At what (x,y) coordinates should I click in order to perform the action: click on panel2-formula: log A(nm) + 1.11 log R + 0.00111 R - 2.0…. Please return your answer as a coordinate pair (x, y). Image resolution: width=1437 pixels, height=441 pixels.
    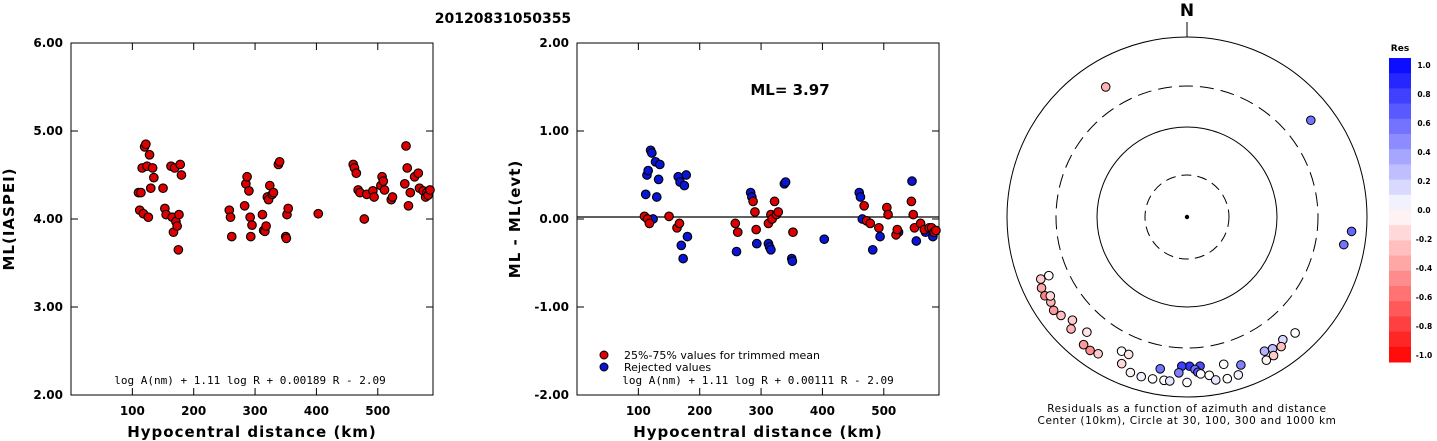
    Looking at the image, I should click on (758, 380).